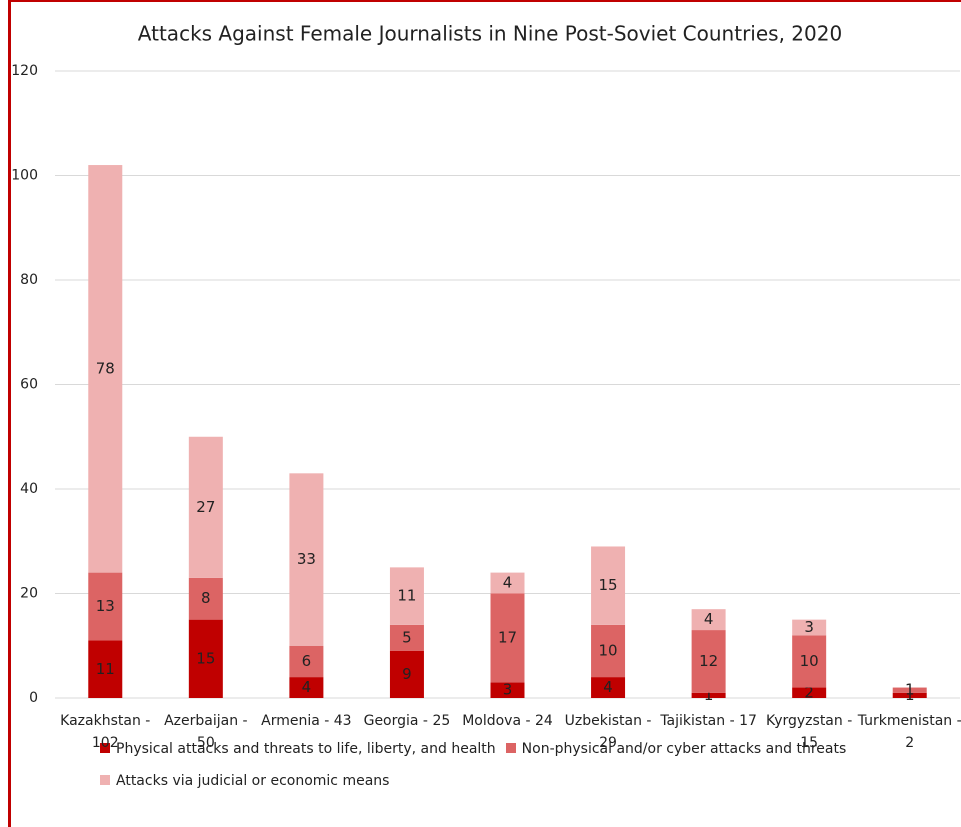 The width and height of the screenshot is (961, 827). I want to click on y-tick-label: 120, so click(24, 71).